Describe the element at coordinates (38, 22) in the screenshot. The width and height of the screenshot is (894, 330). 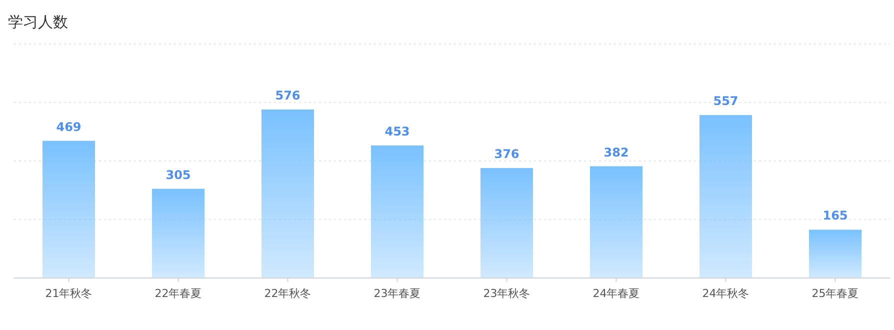
I see `chart-title: 学习人数` at that location.